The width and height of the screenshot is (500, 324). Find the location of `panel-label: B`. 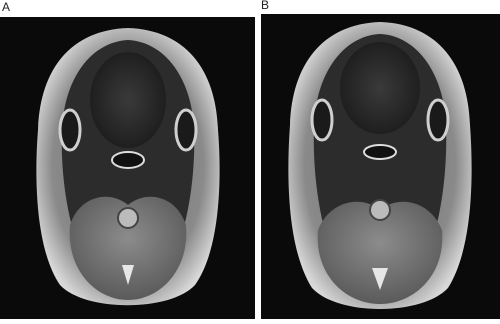

panel-label: B is located at coordinates (265, 6).